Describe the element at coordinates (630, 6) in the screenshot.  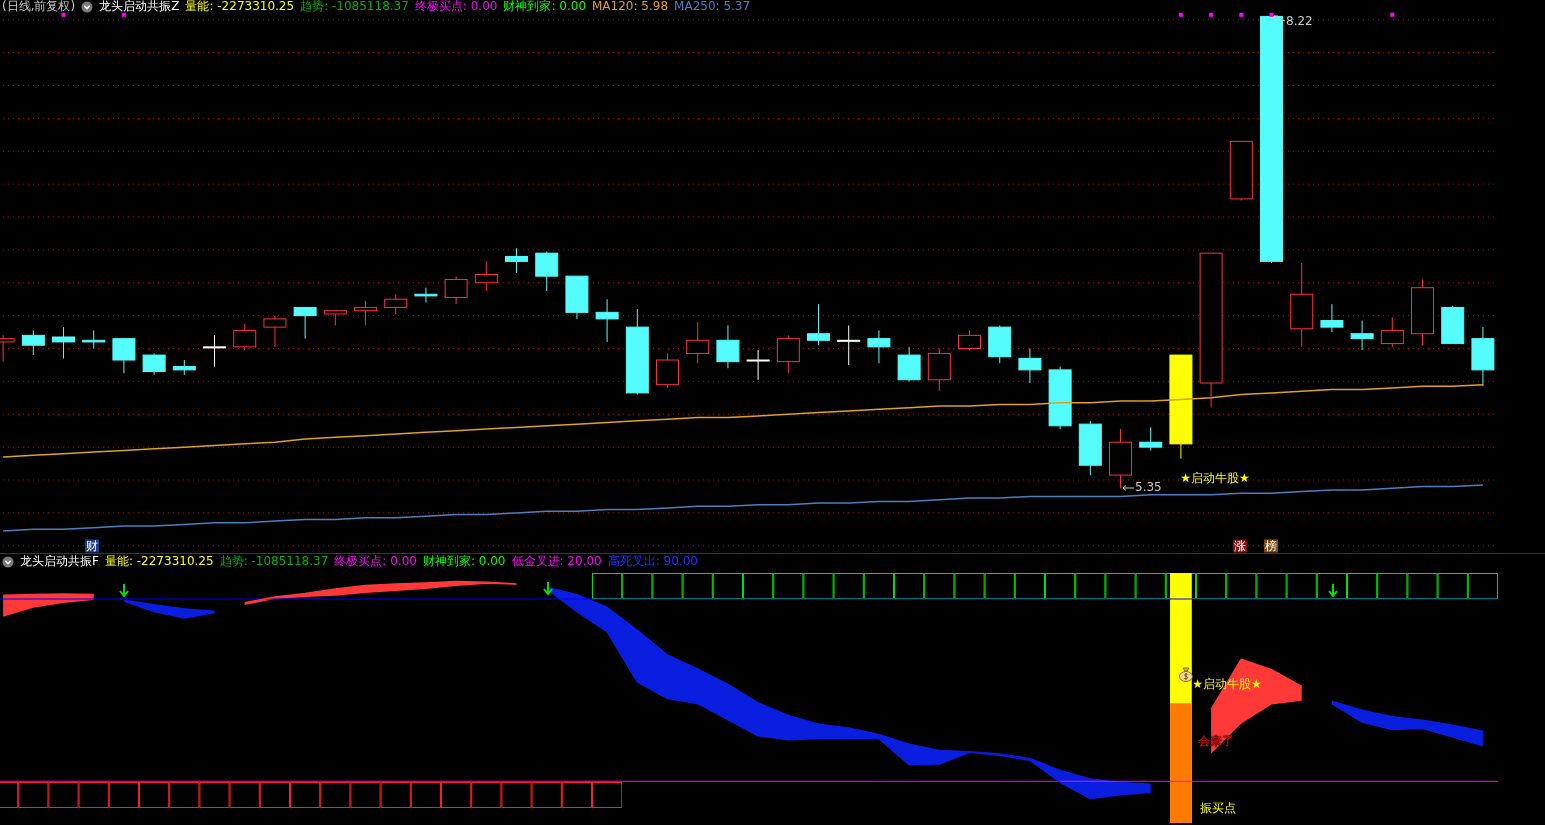
I see `text: MA120: 5.98` at that location.